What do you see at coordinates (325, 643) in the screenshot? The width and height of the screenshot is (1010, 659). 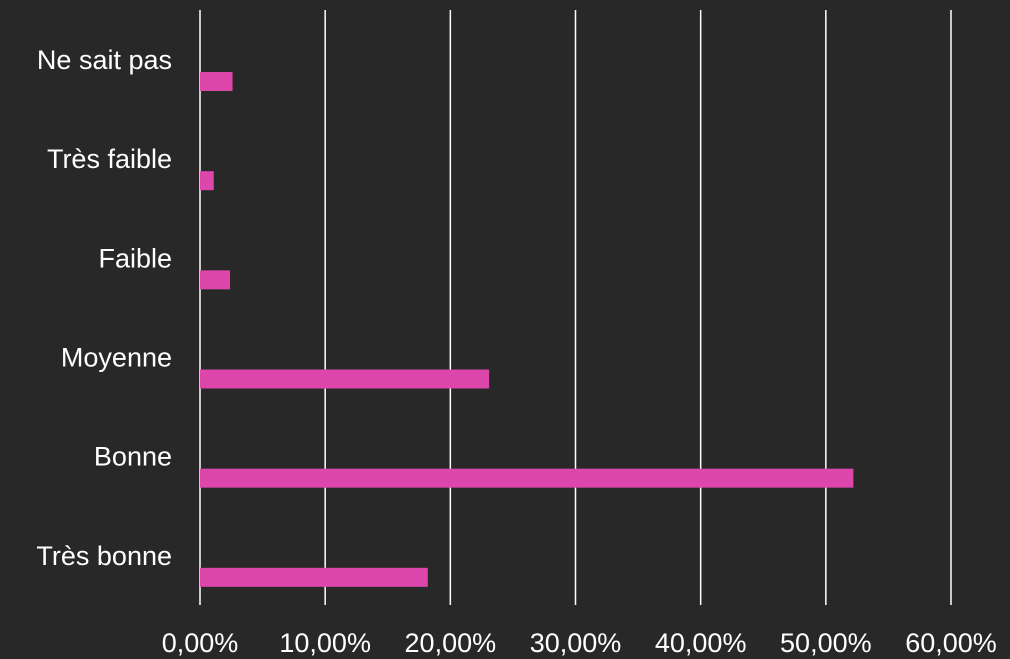 I see `x-tick-label: 10,00%` at bounding box center [325, 643].